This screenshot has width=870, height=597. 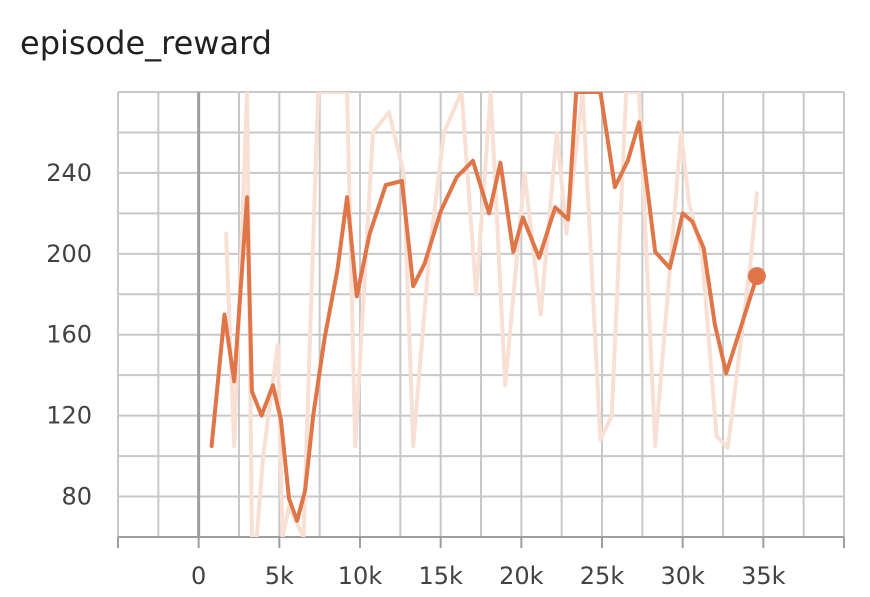 I want to click on y-tick-label: 120, so click(x=69, y=416).